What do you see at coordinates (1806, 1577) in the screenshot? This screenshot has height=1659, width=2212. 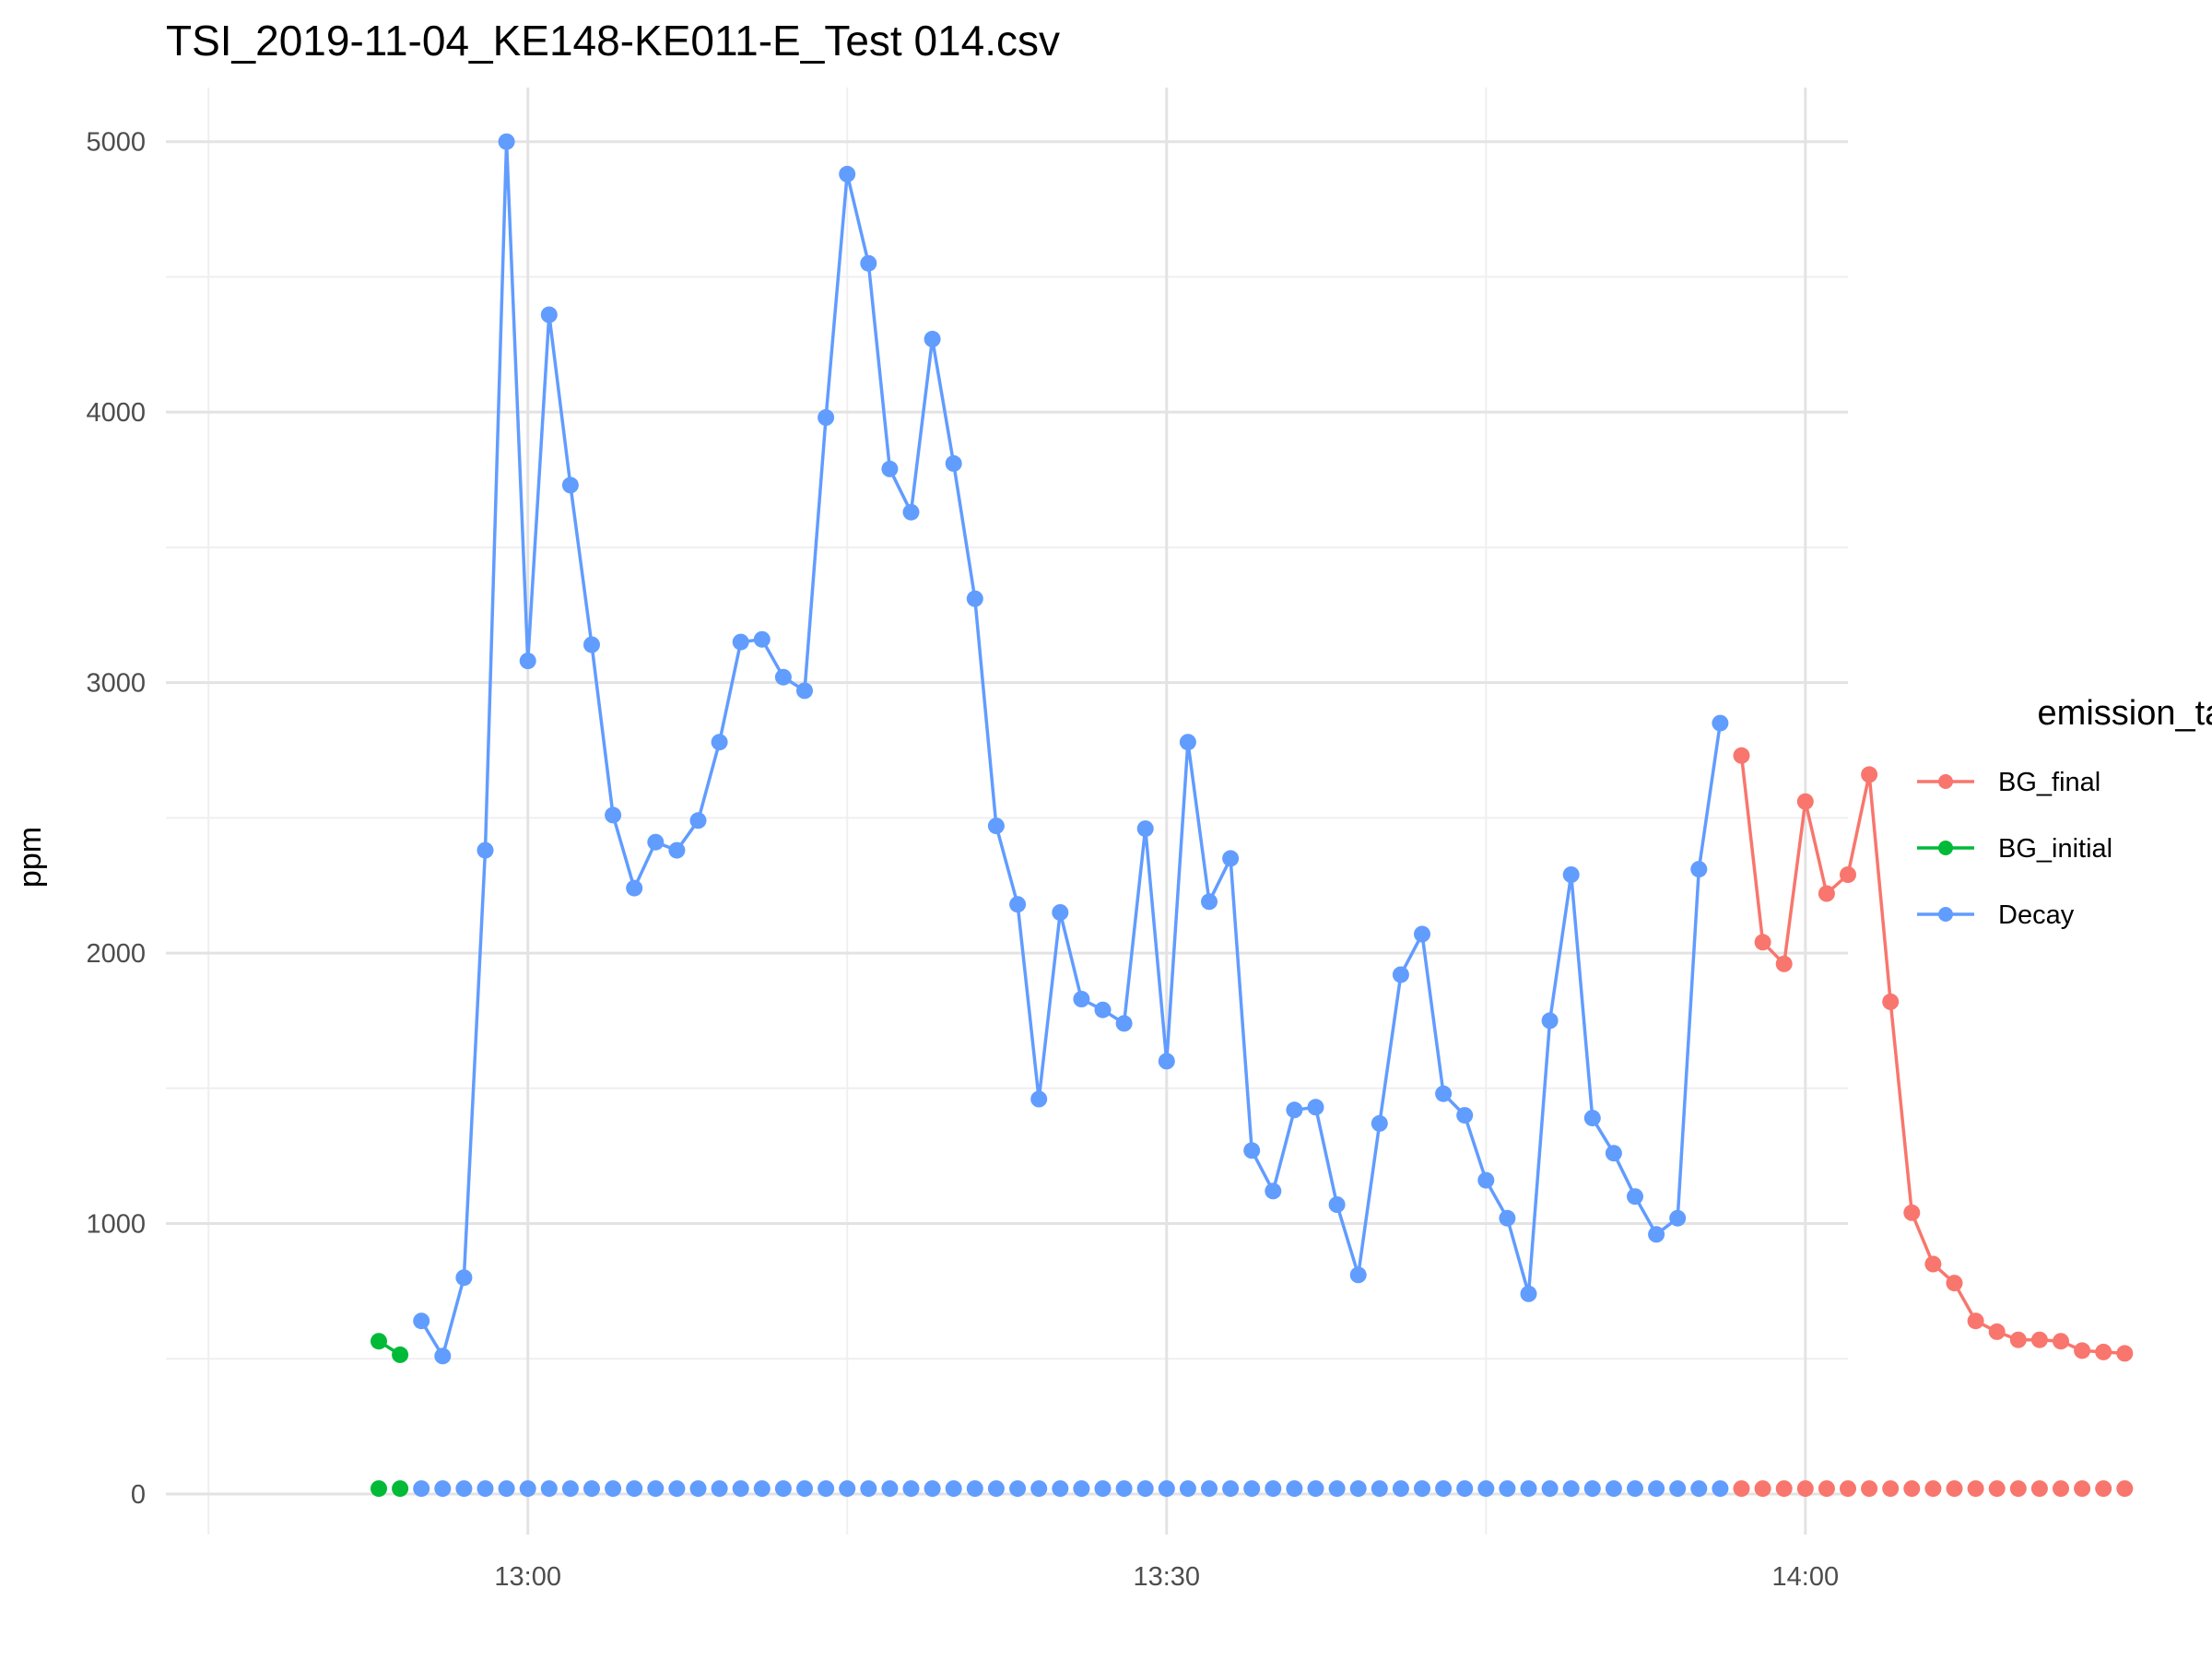 I see `x-tick-label: 14:00` at bounding box center [1806, 1577].